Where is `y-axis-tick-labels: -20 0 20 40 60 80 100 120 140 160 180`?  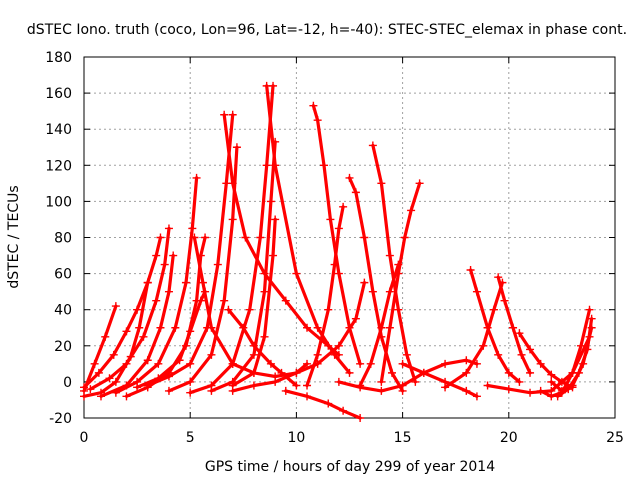
y-axis-tick-labels: -20 0 20 40 60 80 100 120 140 160 180 is located at coordinates (58, 238).